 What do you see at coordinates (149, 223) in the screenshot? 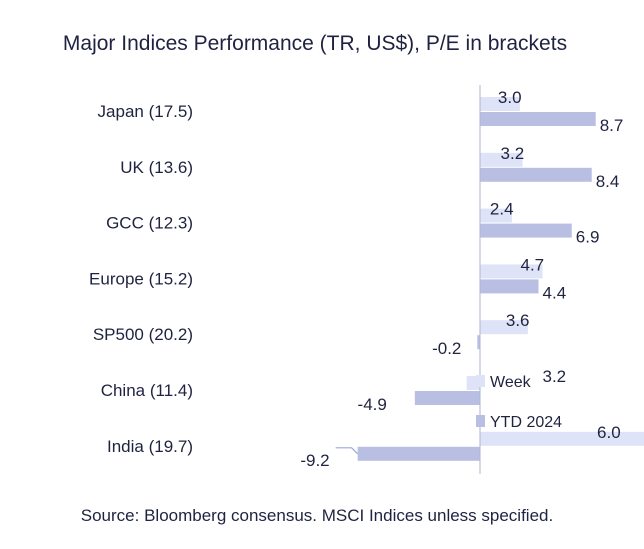
I see `category-label: GCC (12.3)` at bounding box center [149, 223].